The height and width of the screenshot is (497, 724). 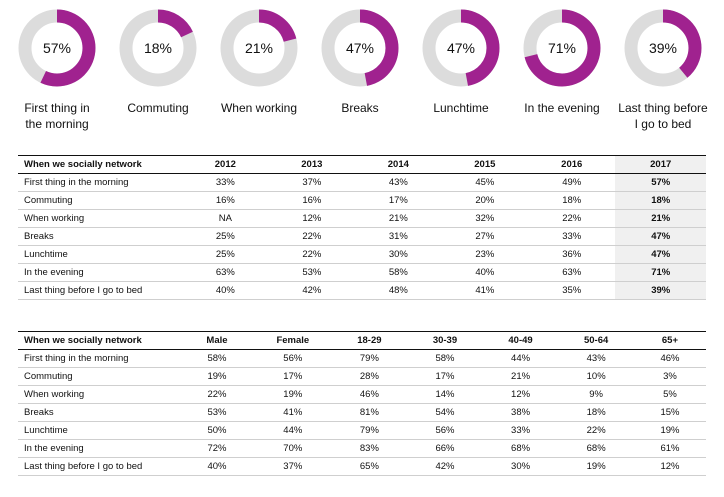 I want to click on donut-caption-line: When working, so click(x=259, y=108).